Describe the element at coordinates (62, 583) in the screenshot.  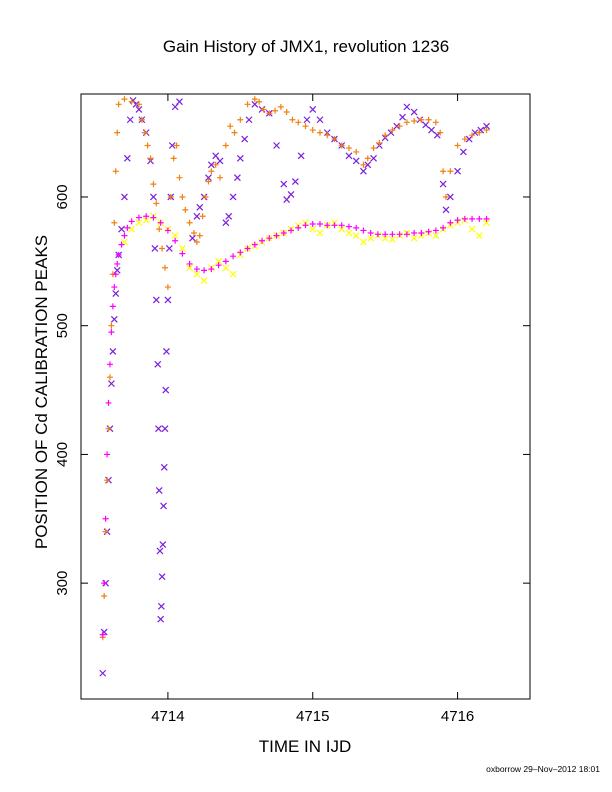
I see `y-tick-label: 300` at that location.